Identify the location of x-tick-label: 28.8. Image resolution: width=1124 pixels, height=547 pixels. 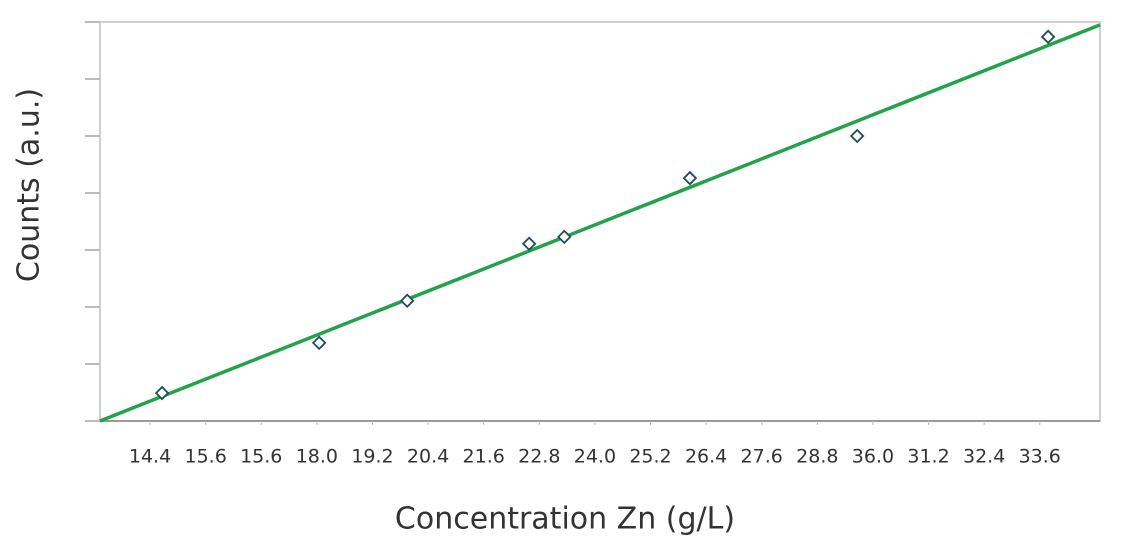
(817, 457).